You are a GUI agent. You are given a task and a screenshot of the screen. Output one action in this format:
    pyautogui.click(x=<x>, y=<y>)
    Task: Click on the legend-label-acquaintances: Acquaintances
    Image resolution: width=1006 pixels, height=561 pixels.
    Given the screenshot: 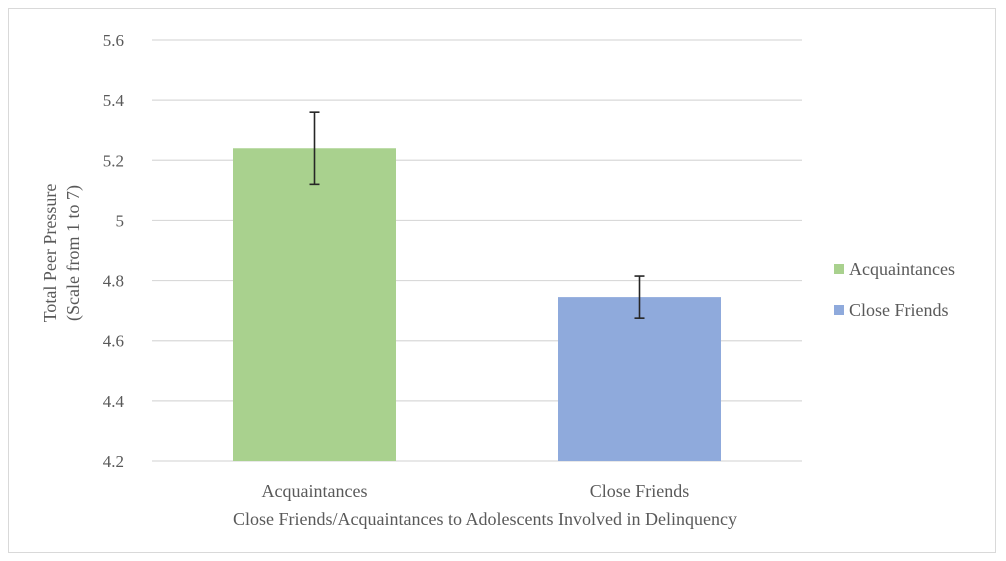 What is the action you would take?
    pyautogui.click(x=902, y=269)
    